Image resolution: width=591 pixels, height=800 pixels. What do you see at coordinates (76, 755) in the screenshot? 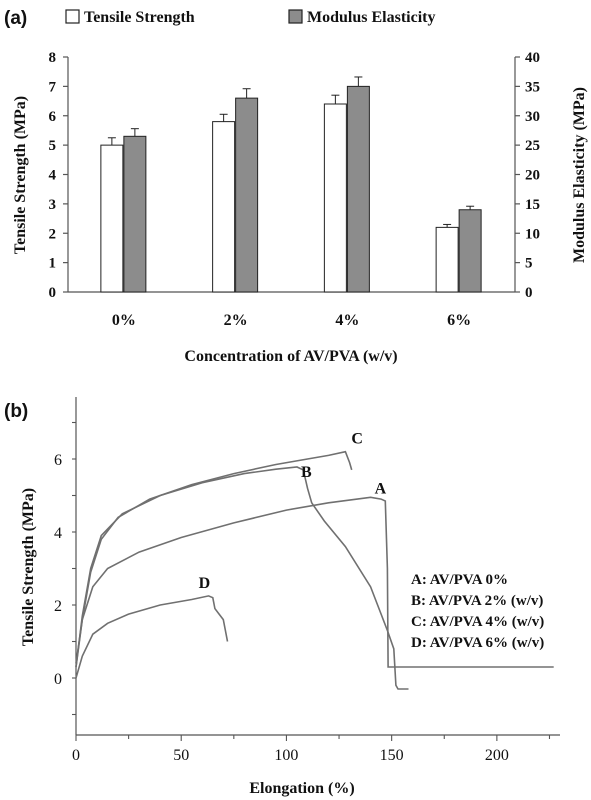
I see `b-x-tick-label: 0` at bounding box center [76, 755].